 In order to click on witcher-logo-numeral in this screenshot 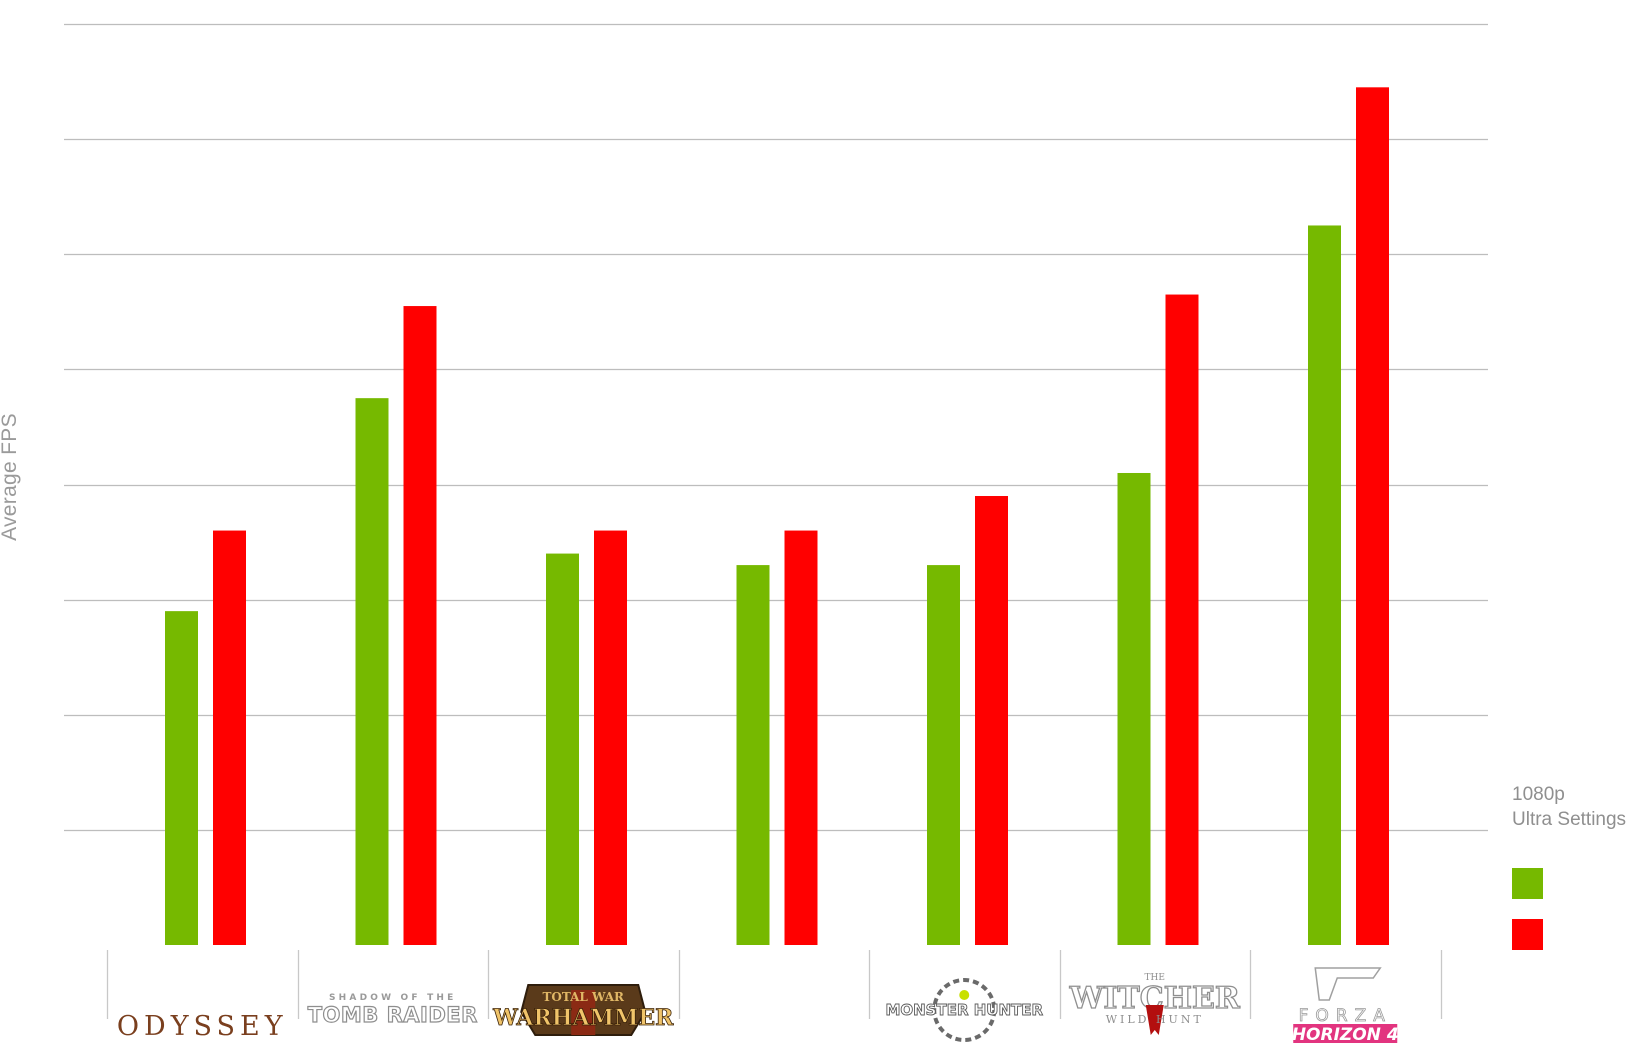, I will do `click(1154, 1020)`.